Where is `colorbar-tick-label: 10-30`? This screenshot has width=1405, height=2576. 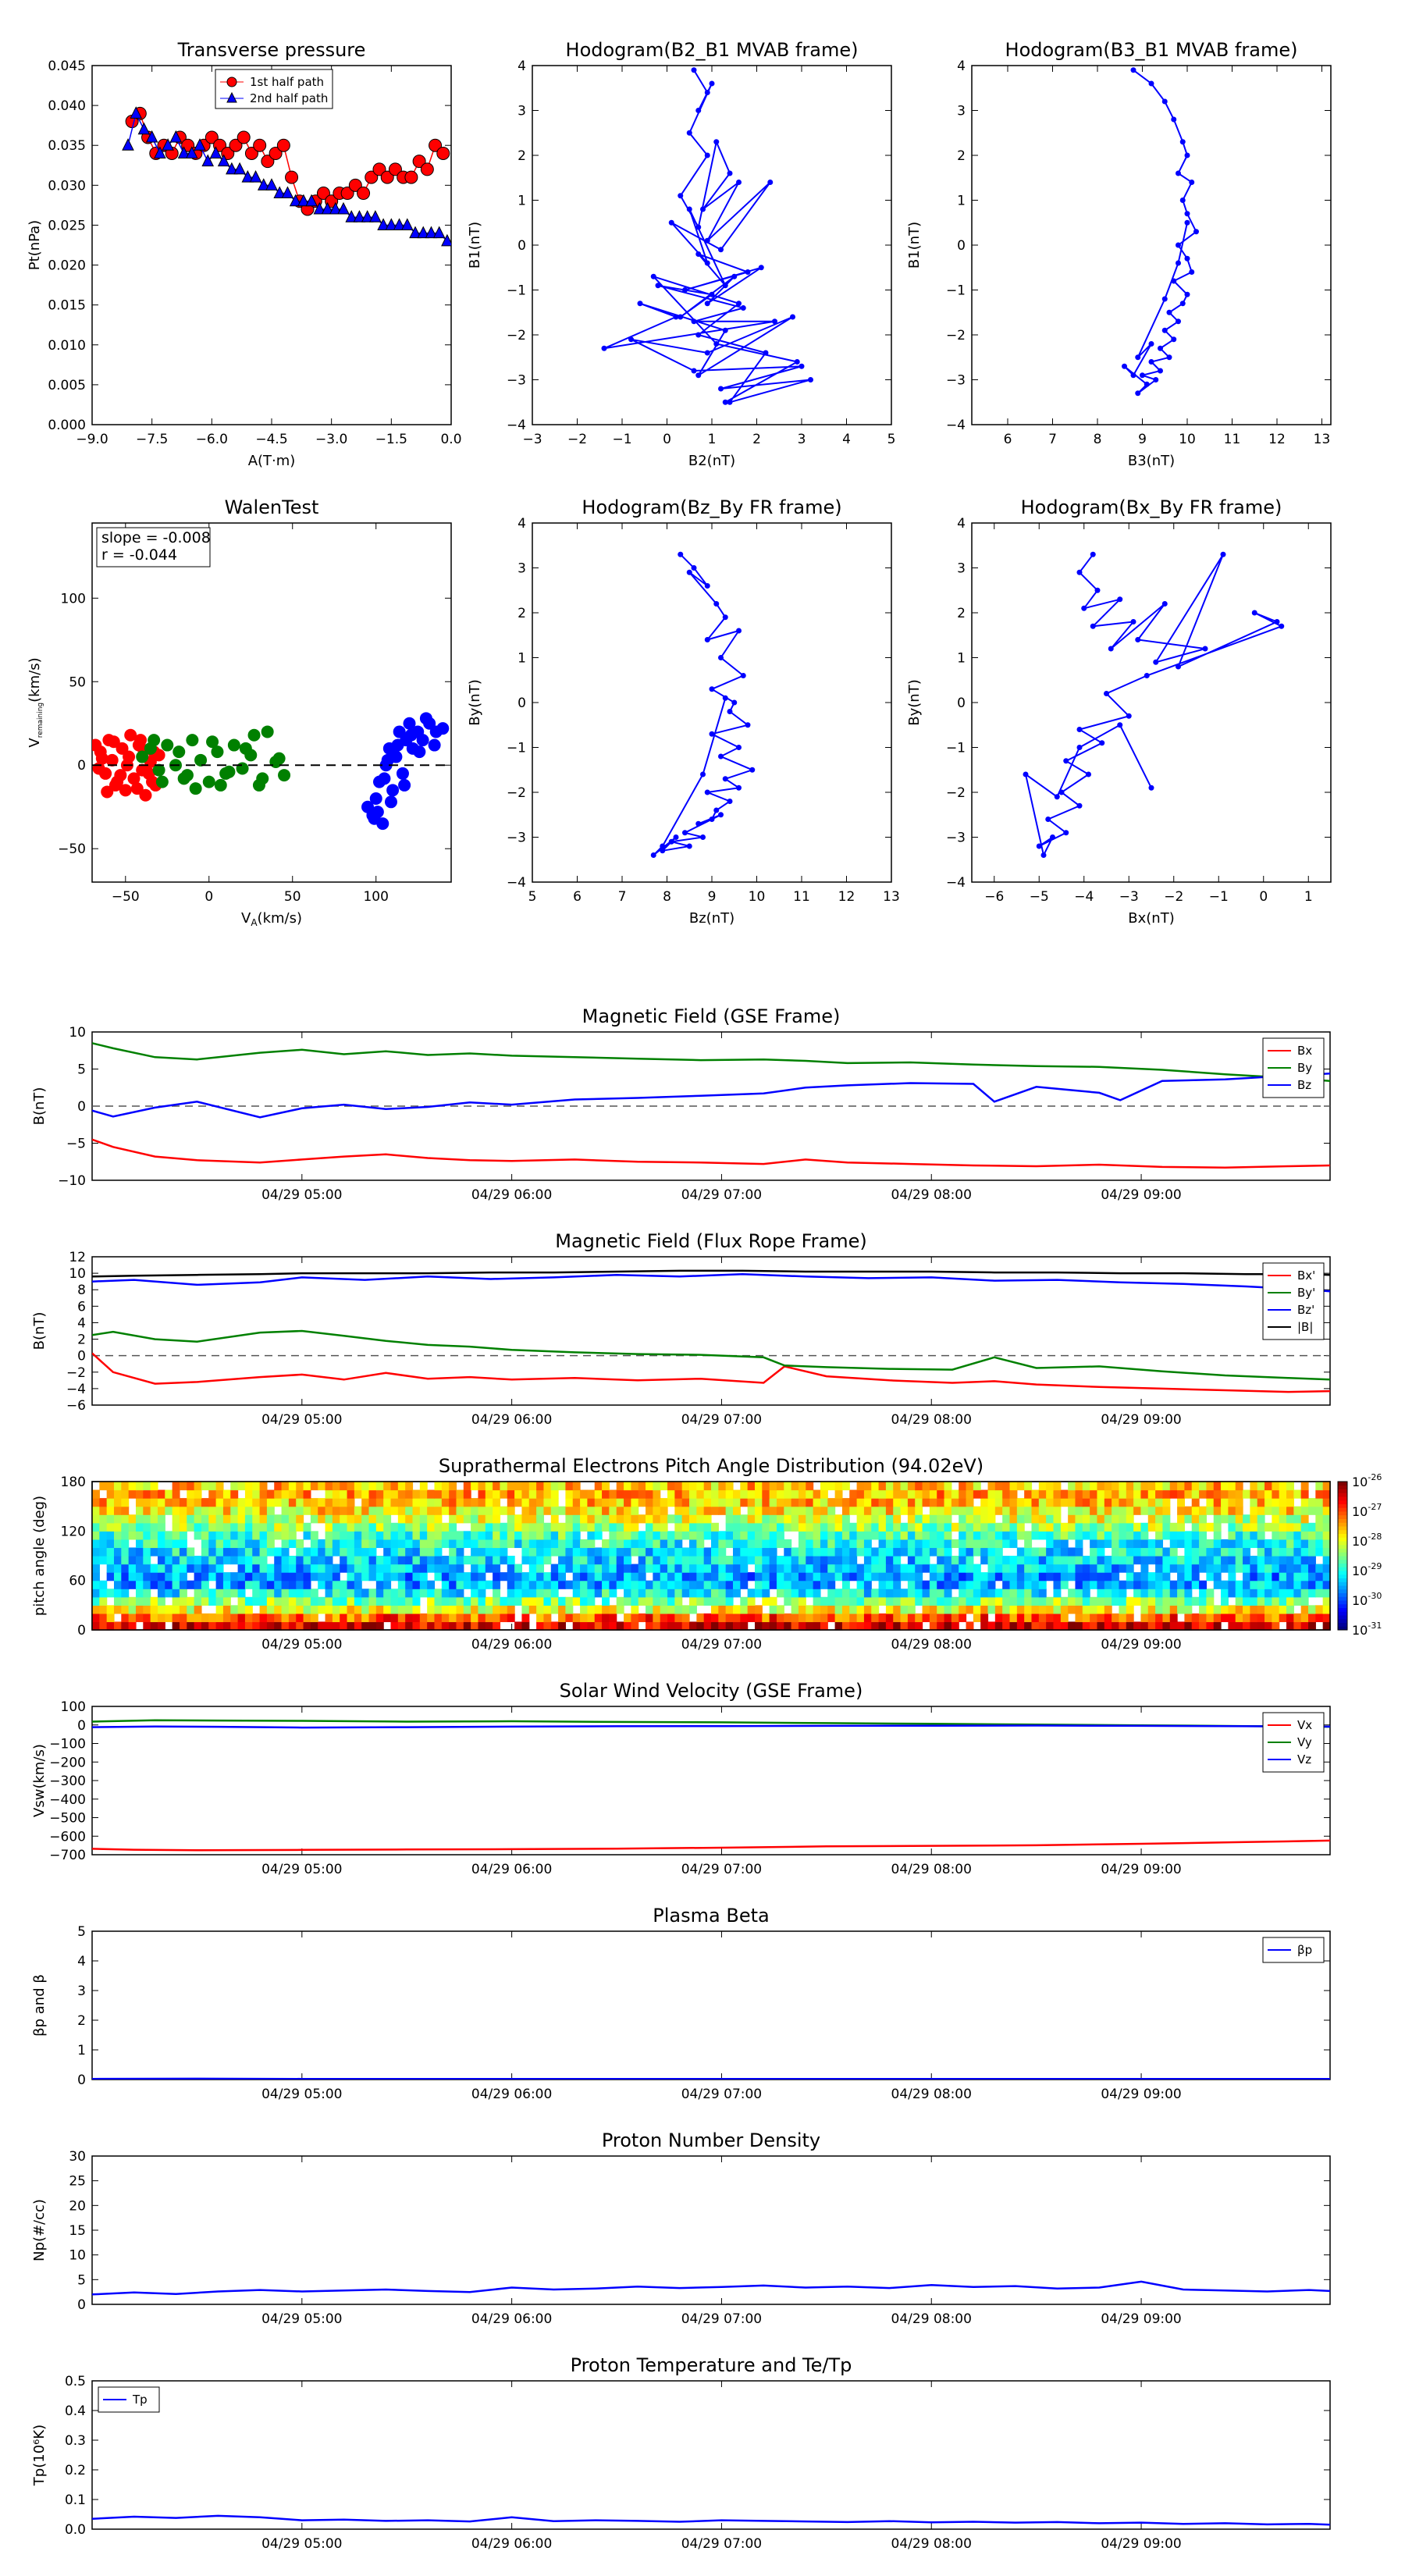
colorbar-tick-label: 10-30 is located at coordinates (1367, 1599).